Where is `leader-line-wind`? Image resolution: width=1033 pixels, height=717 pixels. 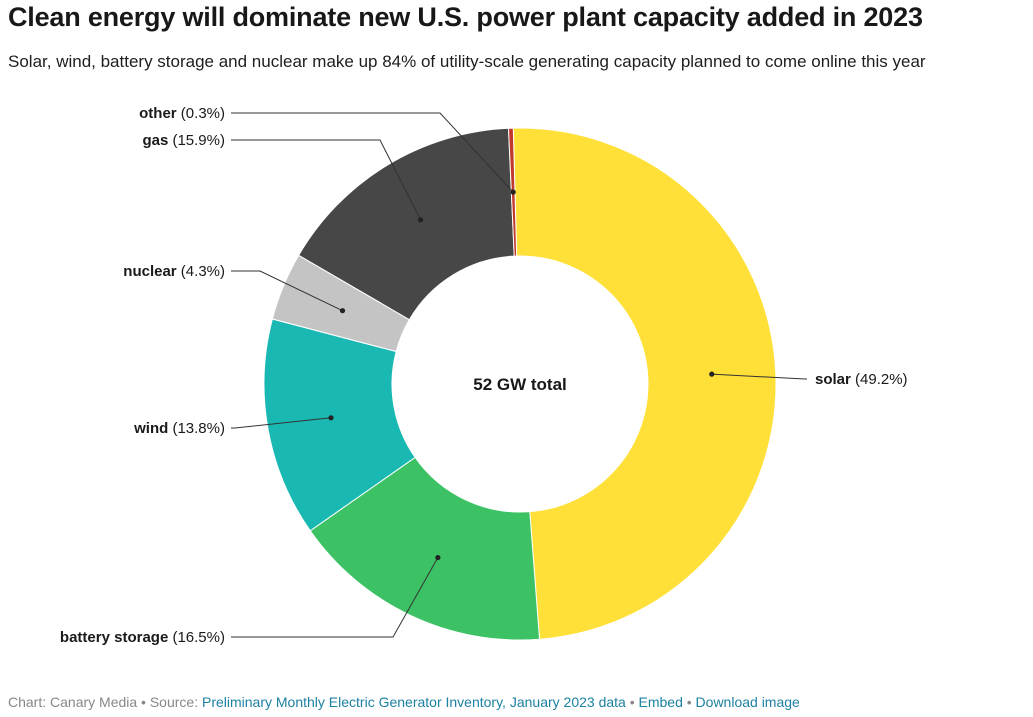
leader-line-wind is located at coordinates (281, 423).